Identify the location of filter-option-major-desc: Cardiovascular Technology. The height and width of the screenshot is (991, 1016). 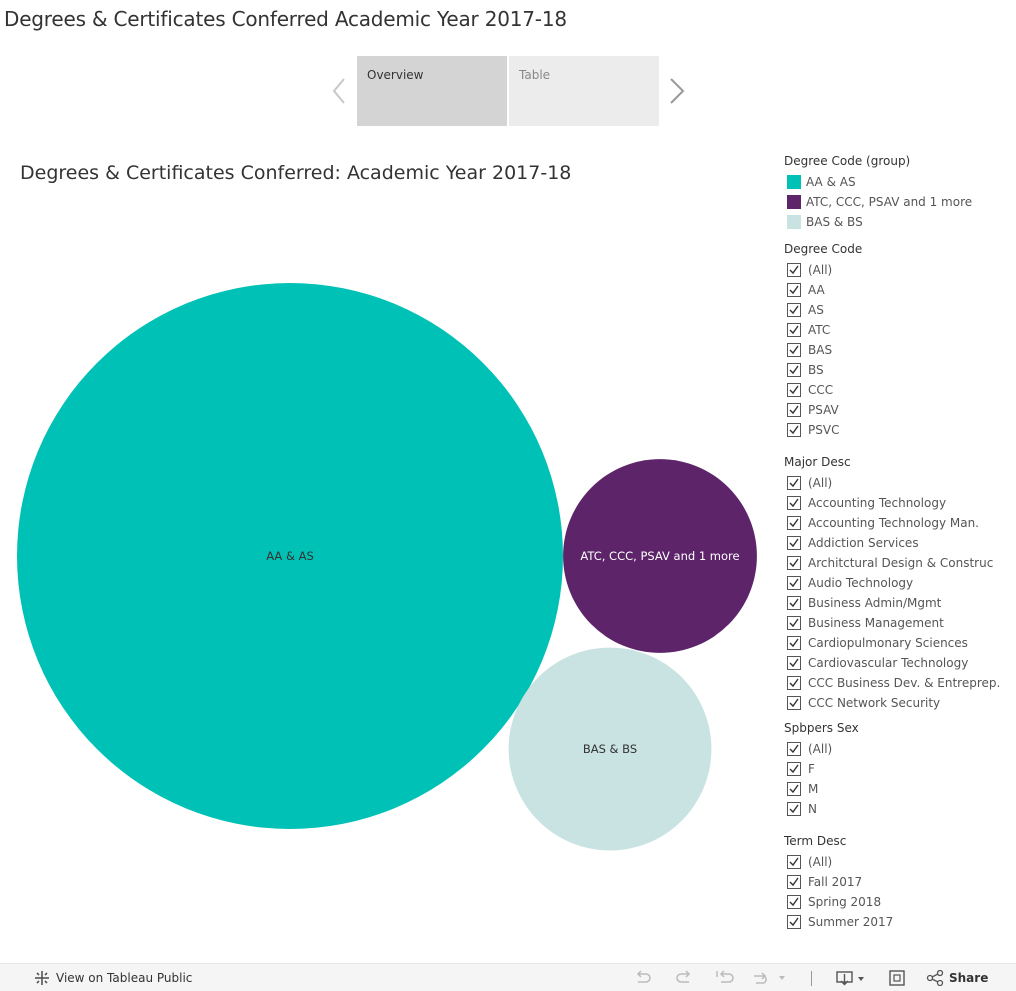
(877, 663).